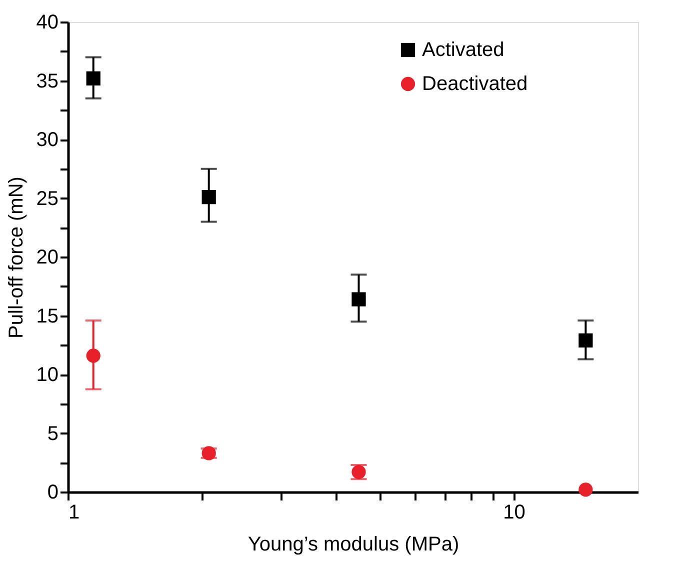  Describe the element at coordinates (475, 84) in the screenshot. I see `legend-label: Deactivated` at that location.